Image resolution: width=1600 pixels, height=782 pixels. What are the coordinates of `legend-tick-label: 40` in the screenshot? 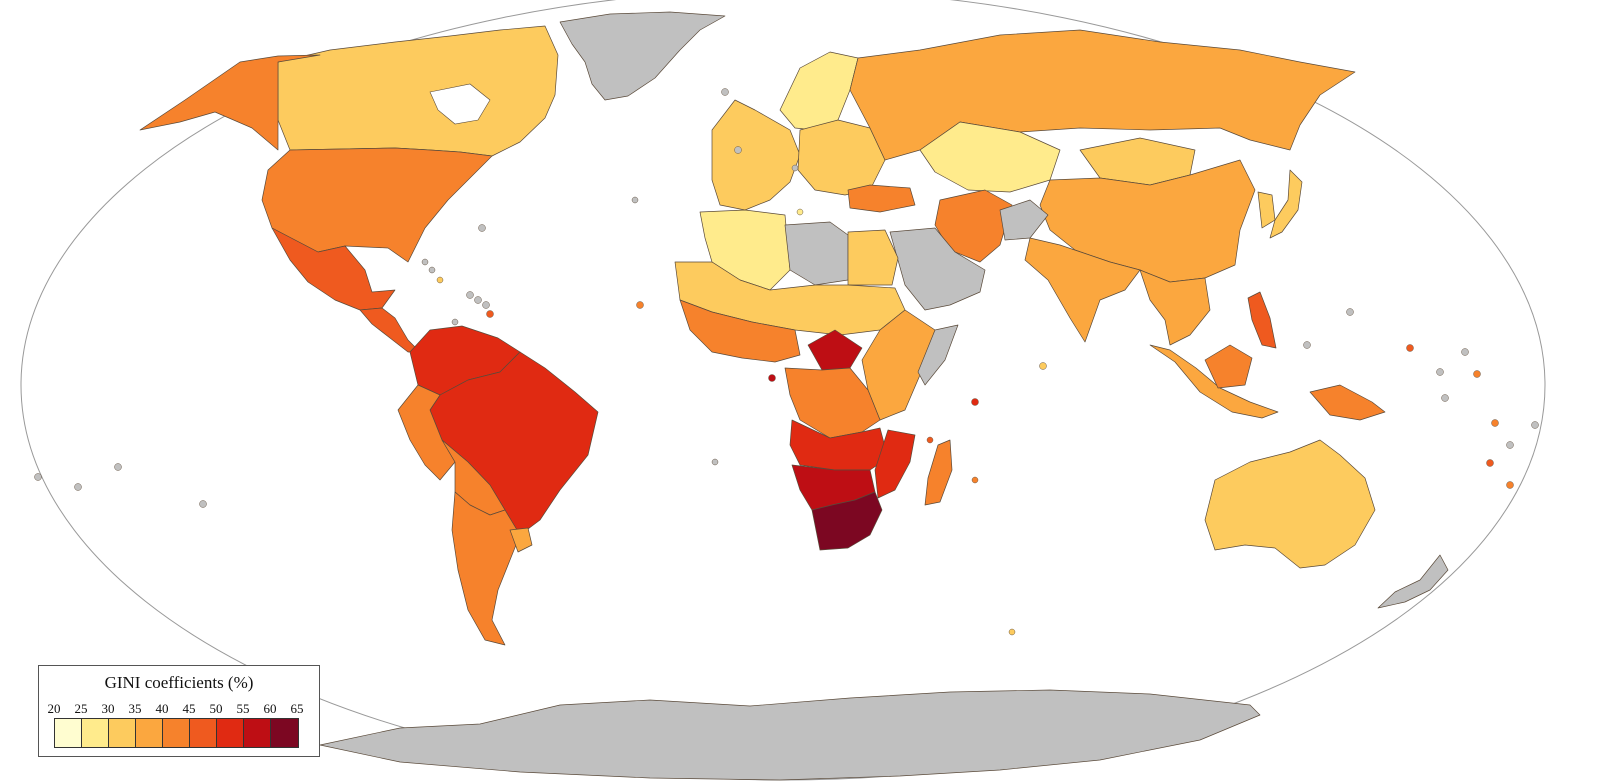 It's located at (162, 708).